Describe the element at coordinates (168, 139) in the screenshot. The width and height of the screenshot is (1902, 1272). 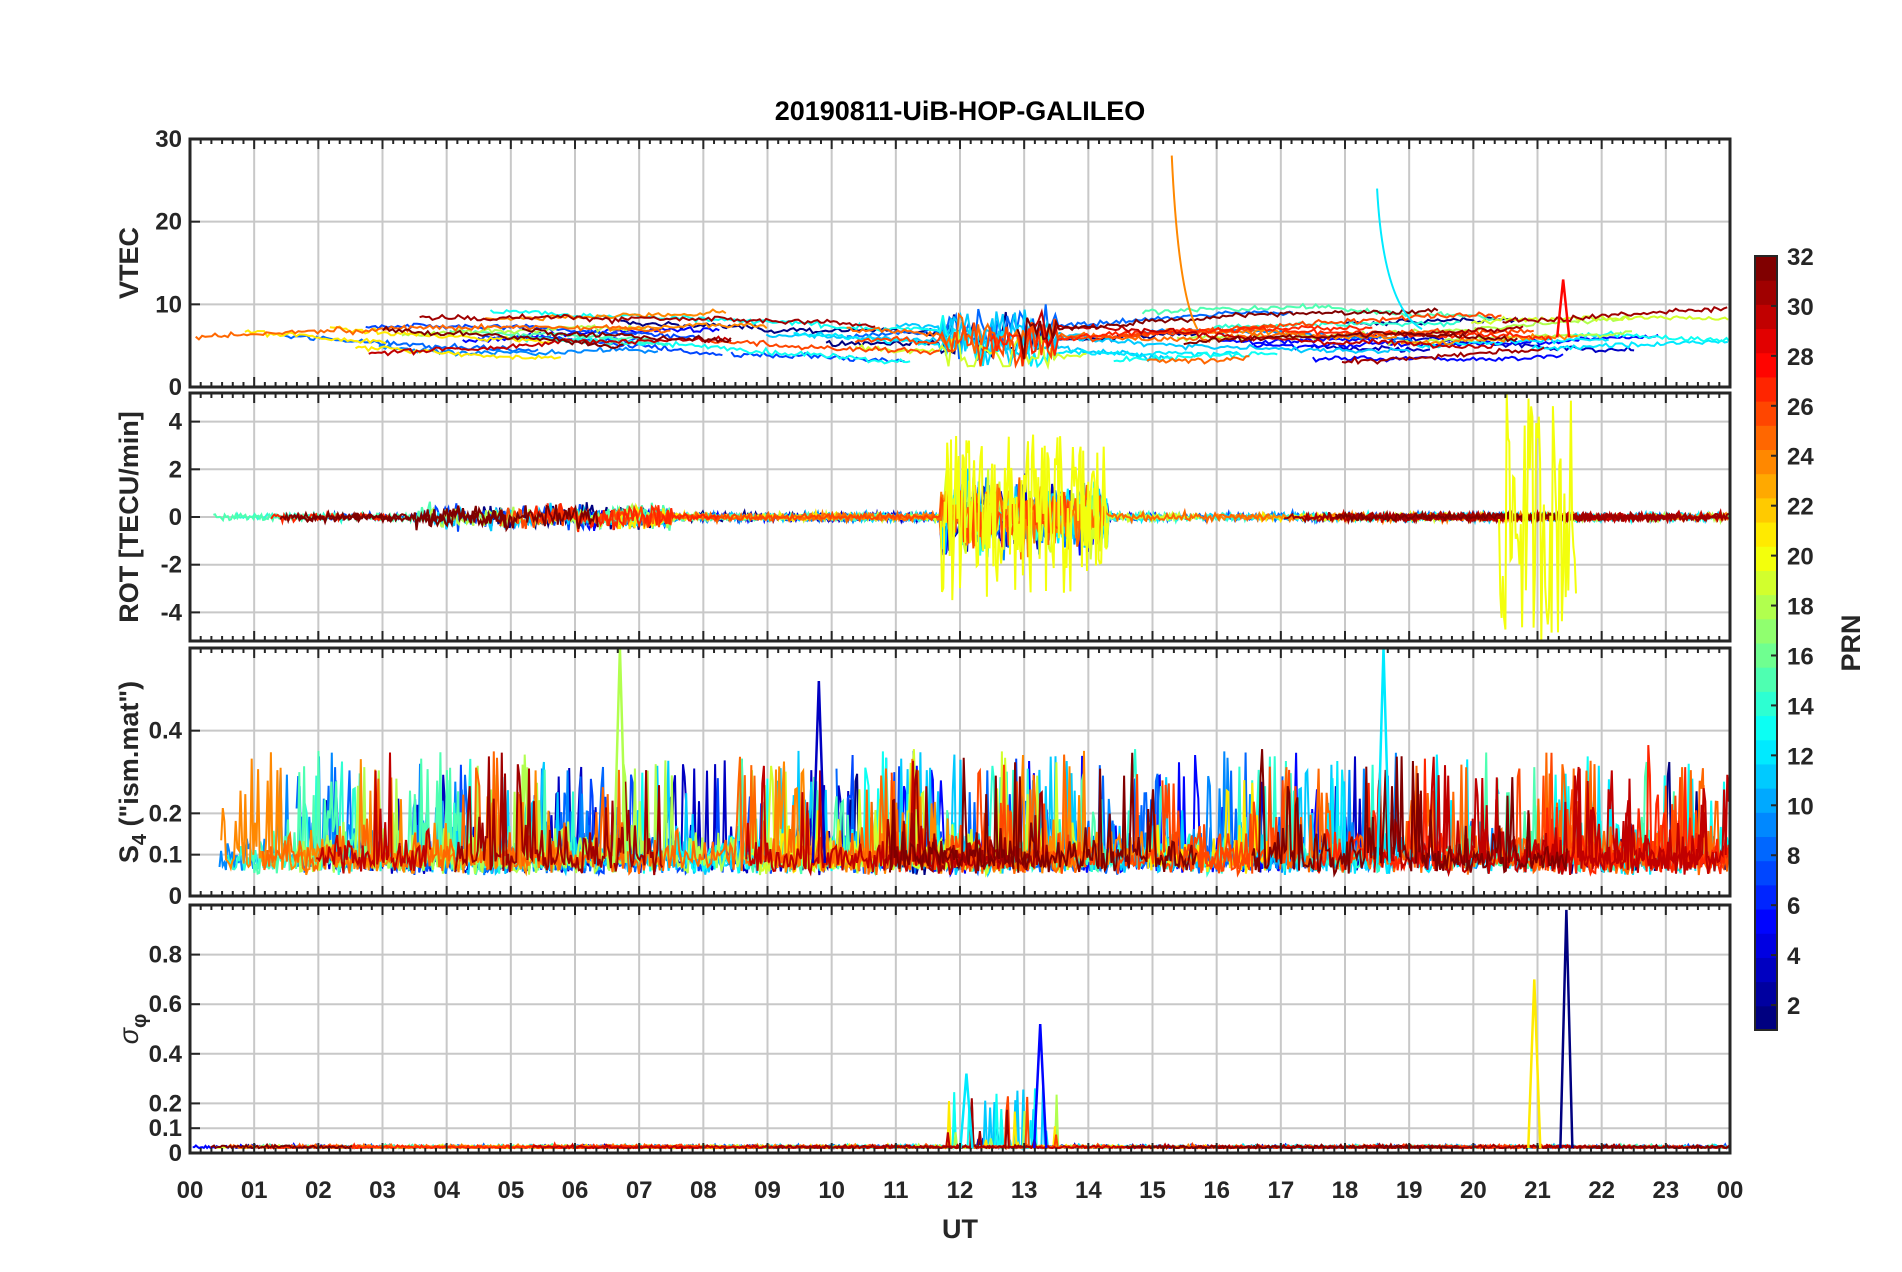
I see `y-tick-label: 30` at that location.